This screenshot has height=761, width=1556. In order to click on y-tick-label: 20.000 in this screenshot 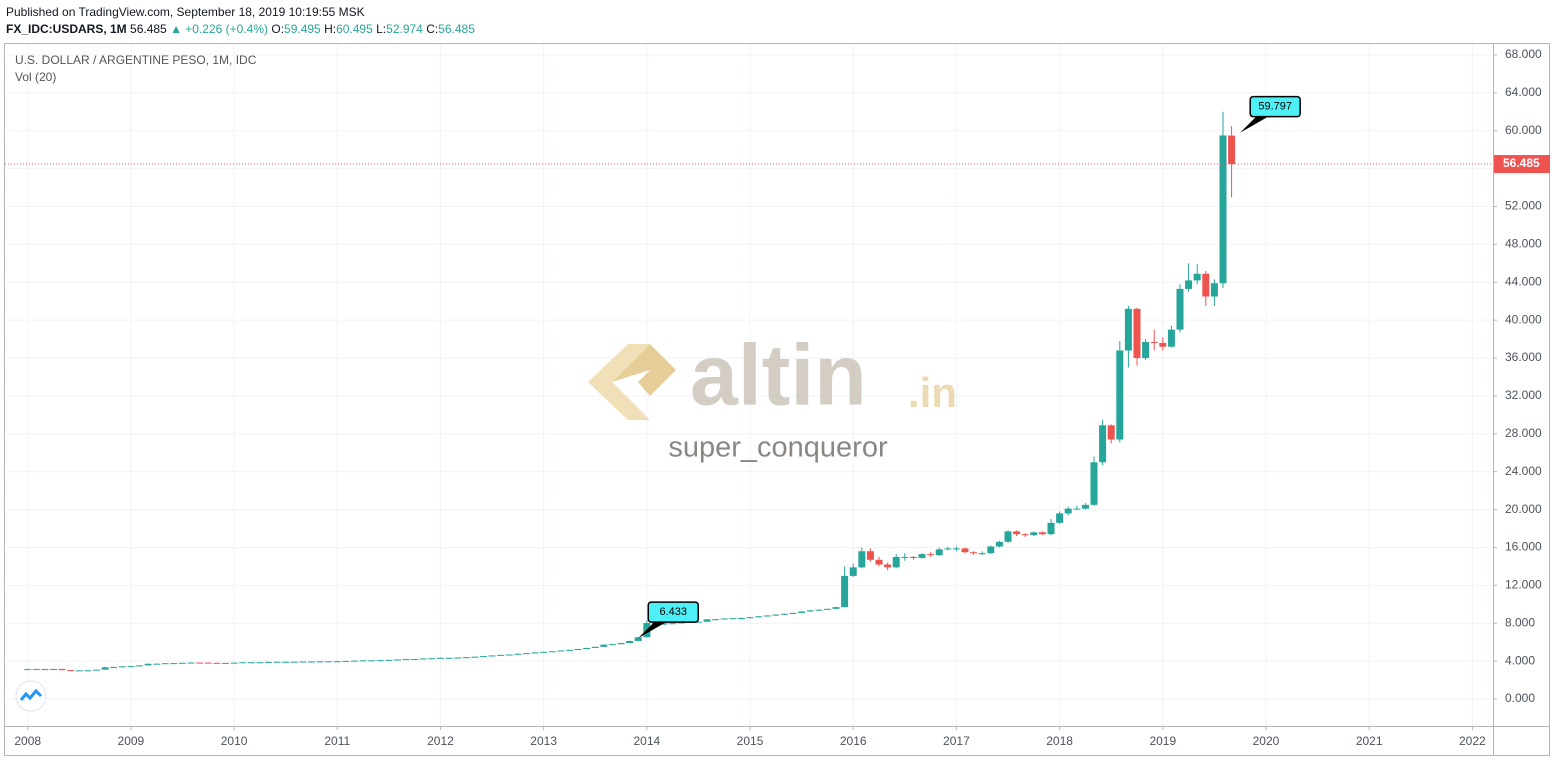, I will do `click(1523, 509)`.